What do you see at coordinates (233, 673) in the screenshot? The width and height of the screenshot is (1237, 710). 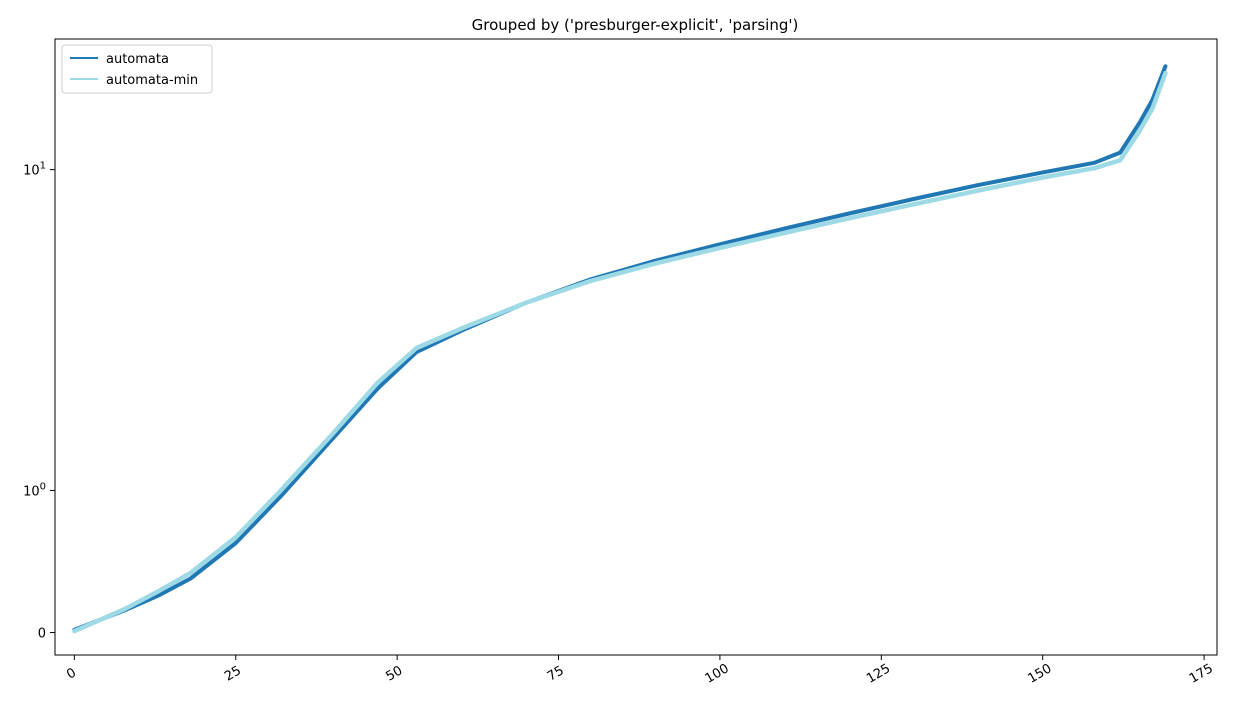 I see `x-tick-label-25: 25` at bounding box center [233, 673].